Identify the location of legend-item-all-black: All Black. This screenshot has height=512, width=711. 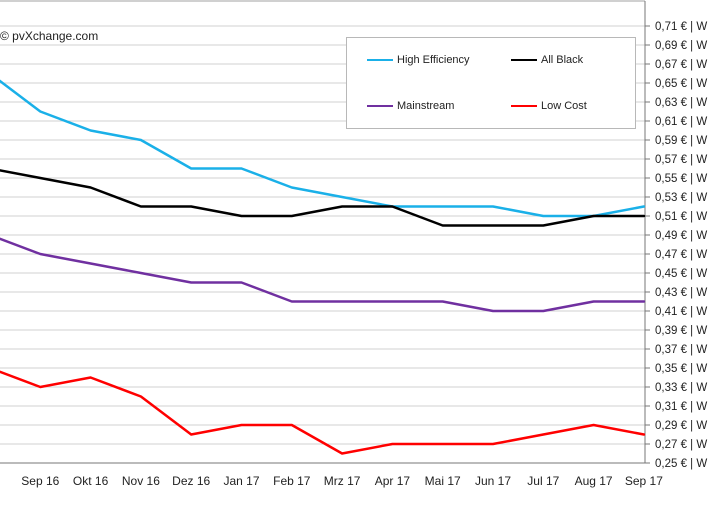
(547, 60).